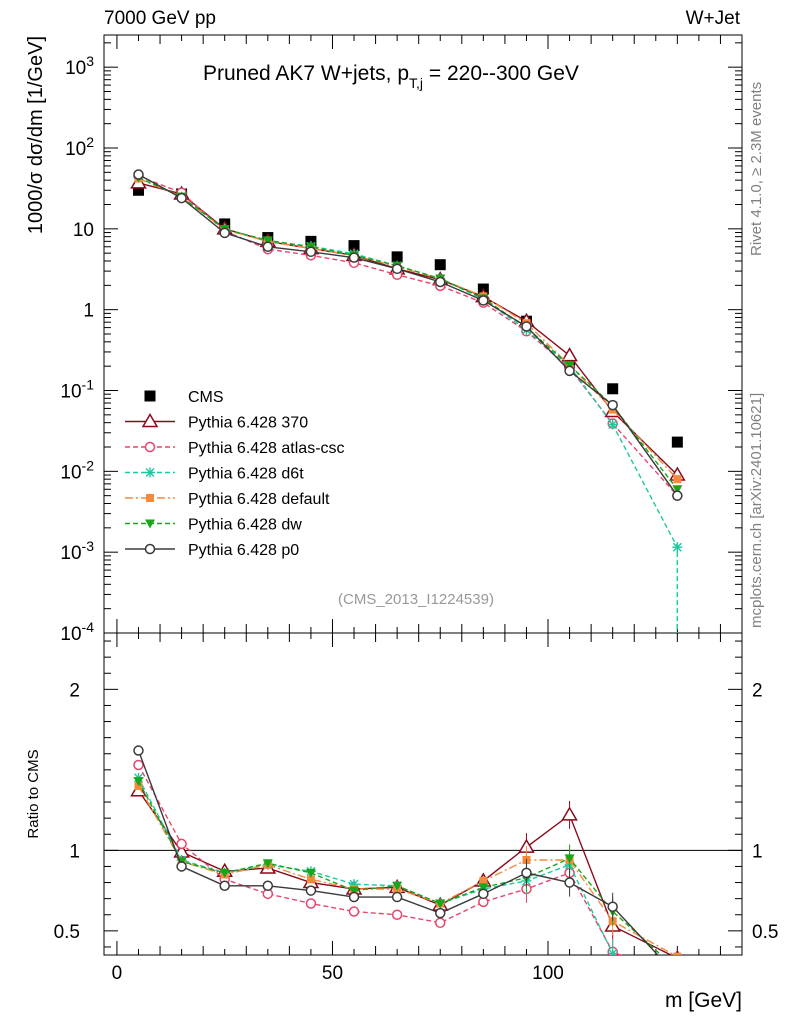  What do you see at coordinates (150, 447) in the screenshot?
I see `legend-marker-atlas` at bounding box center [150, 447].